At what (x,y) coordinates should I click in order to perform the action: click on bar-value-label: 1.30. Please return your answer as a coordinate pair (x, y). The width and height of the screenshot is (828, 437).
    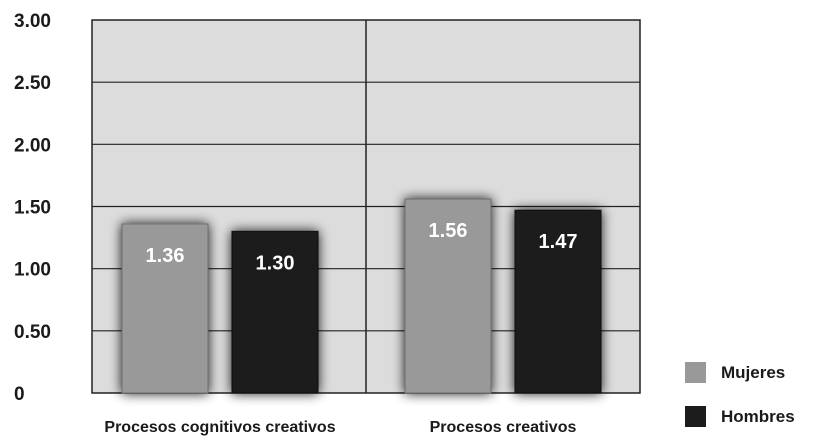
    Looking at the image, I should click on (275, 263).